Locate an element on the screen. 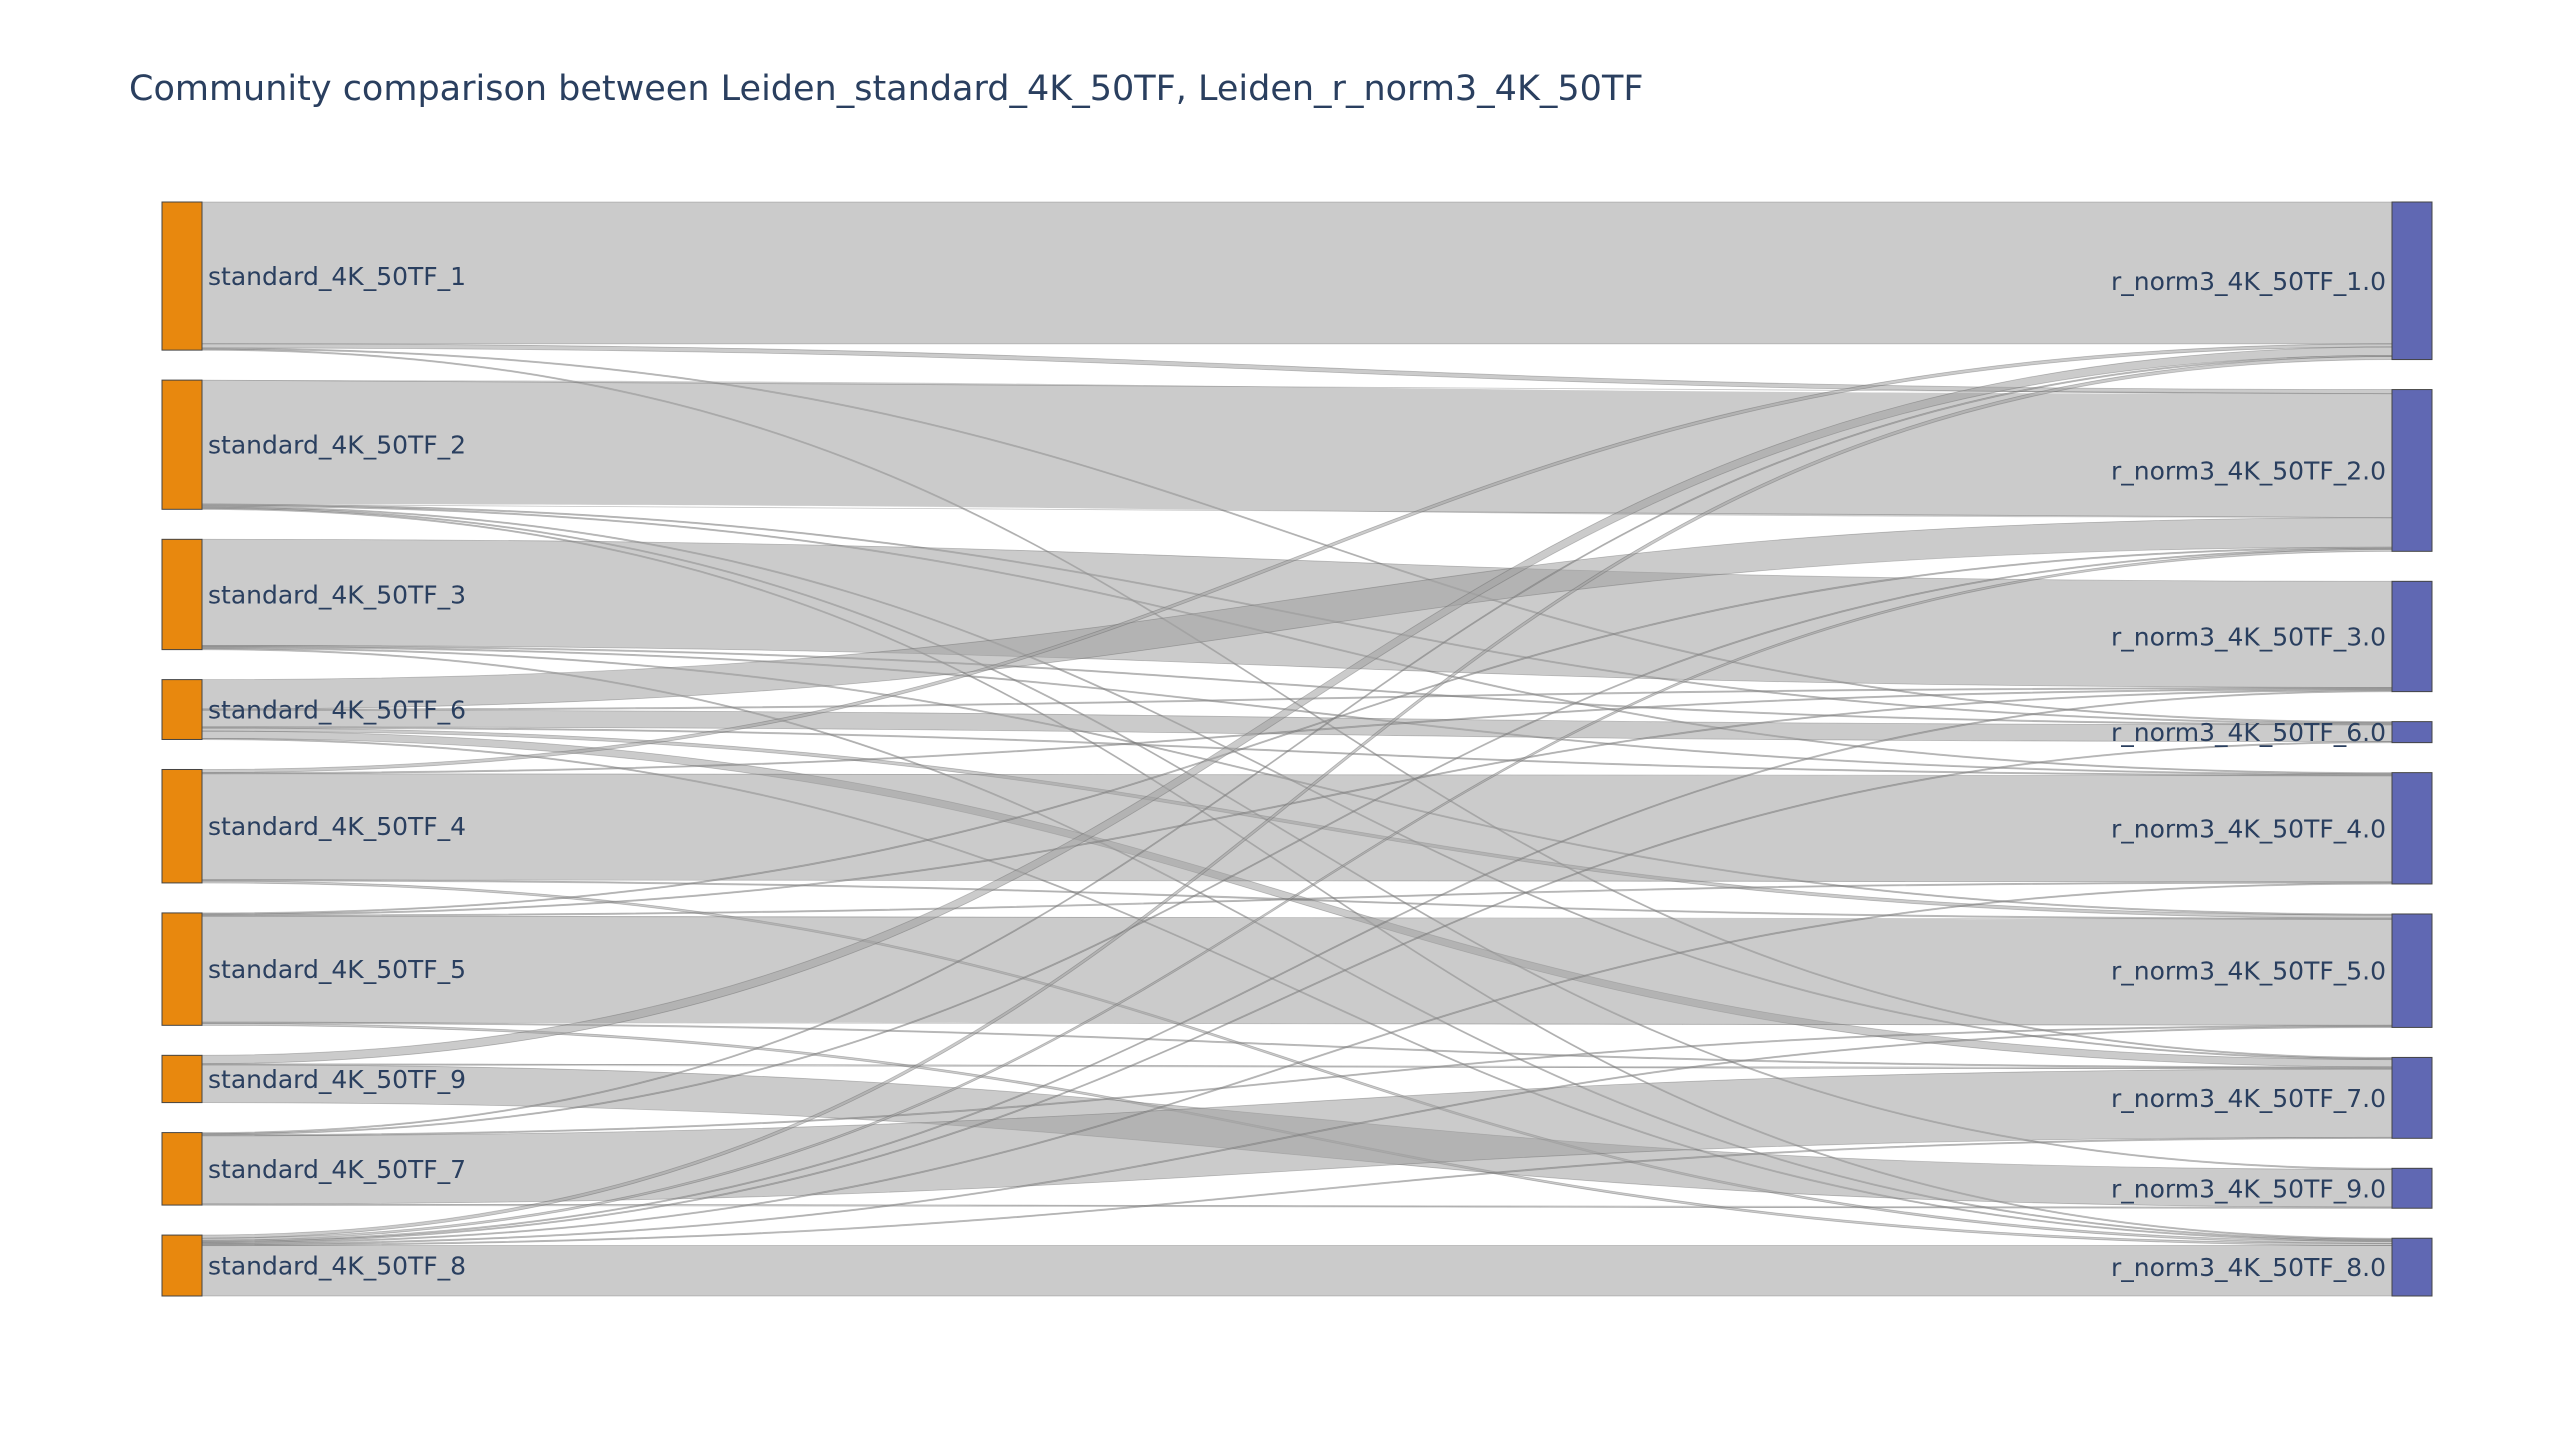 This screenshot has height=1440, width=2560. sankey-node-s1 is located at coordinates (182, 276).